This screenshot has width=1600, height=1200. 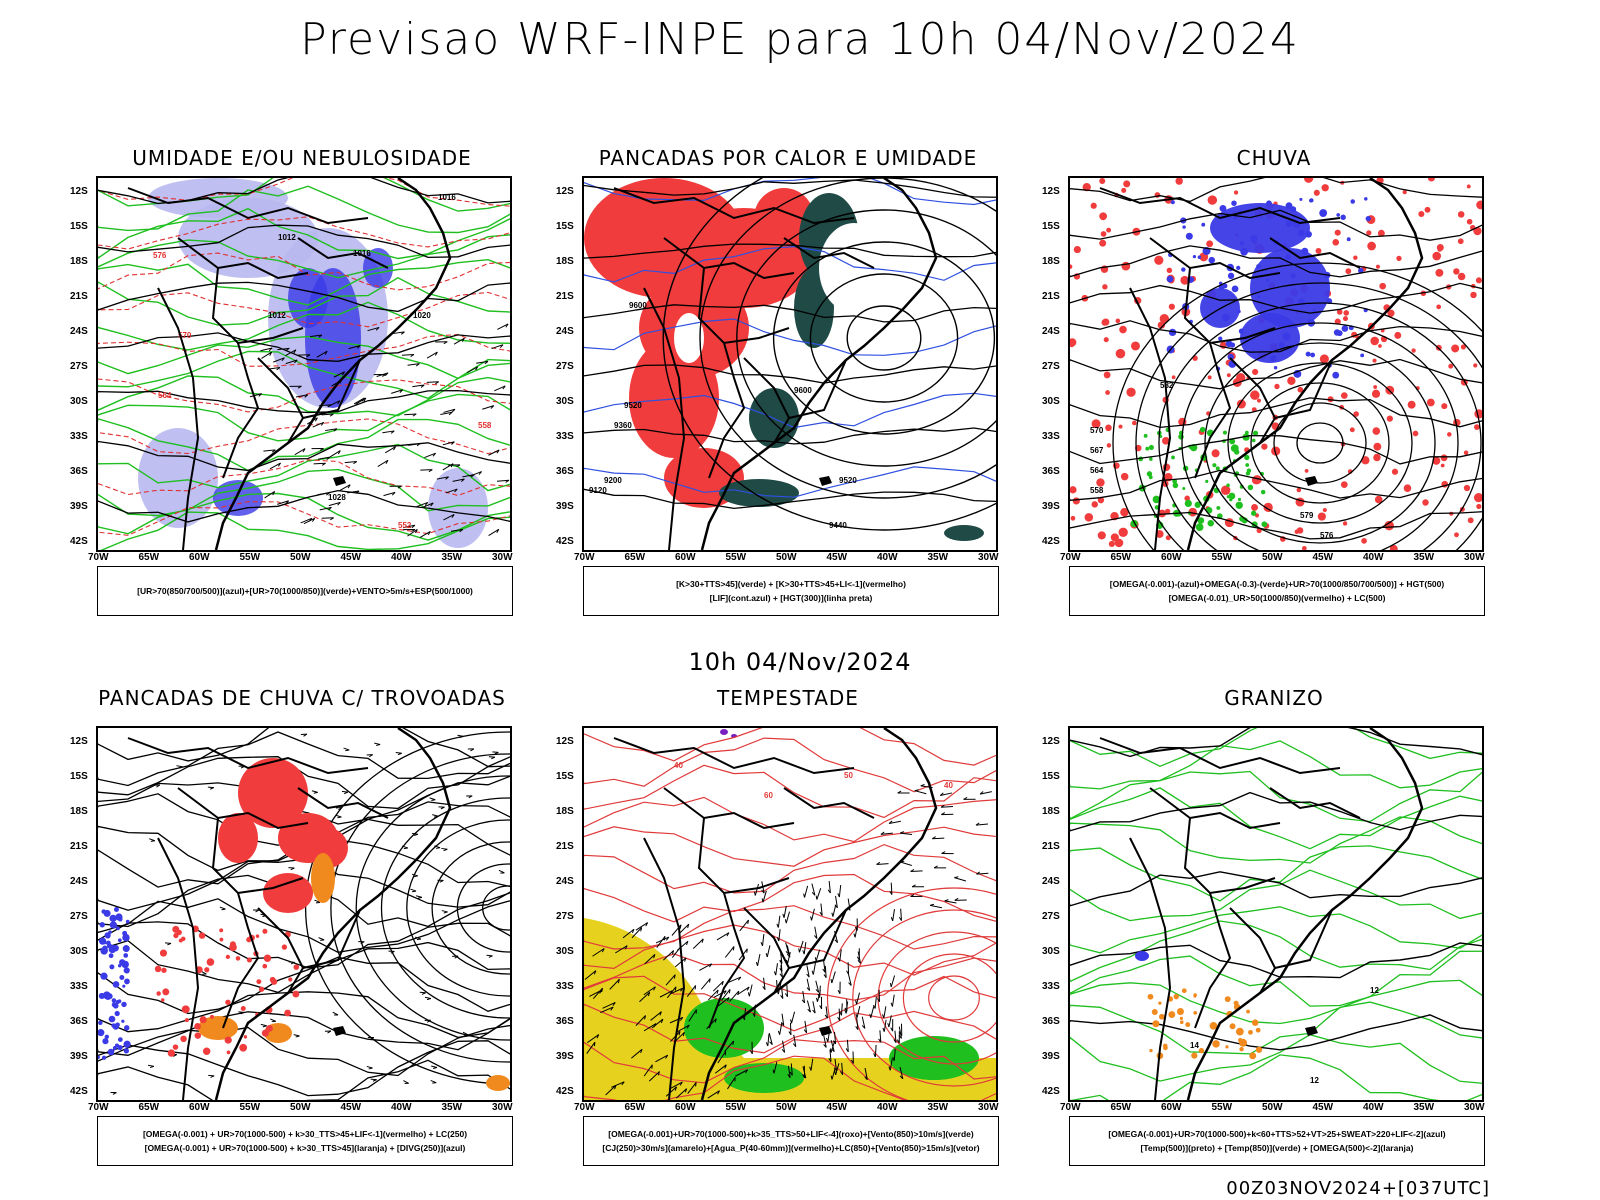 What do you see at coordinates (250, 1107) in the screenshot?
I see `lon-tick-label: 55W` at bounding box center [250, 1107].